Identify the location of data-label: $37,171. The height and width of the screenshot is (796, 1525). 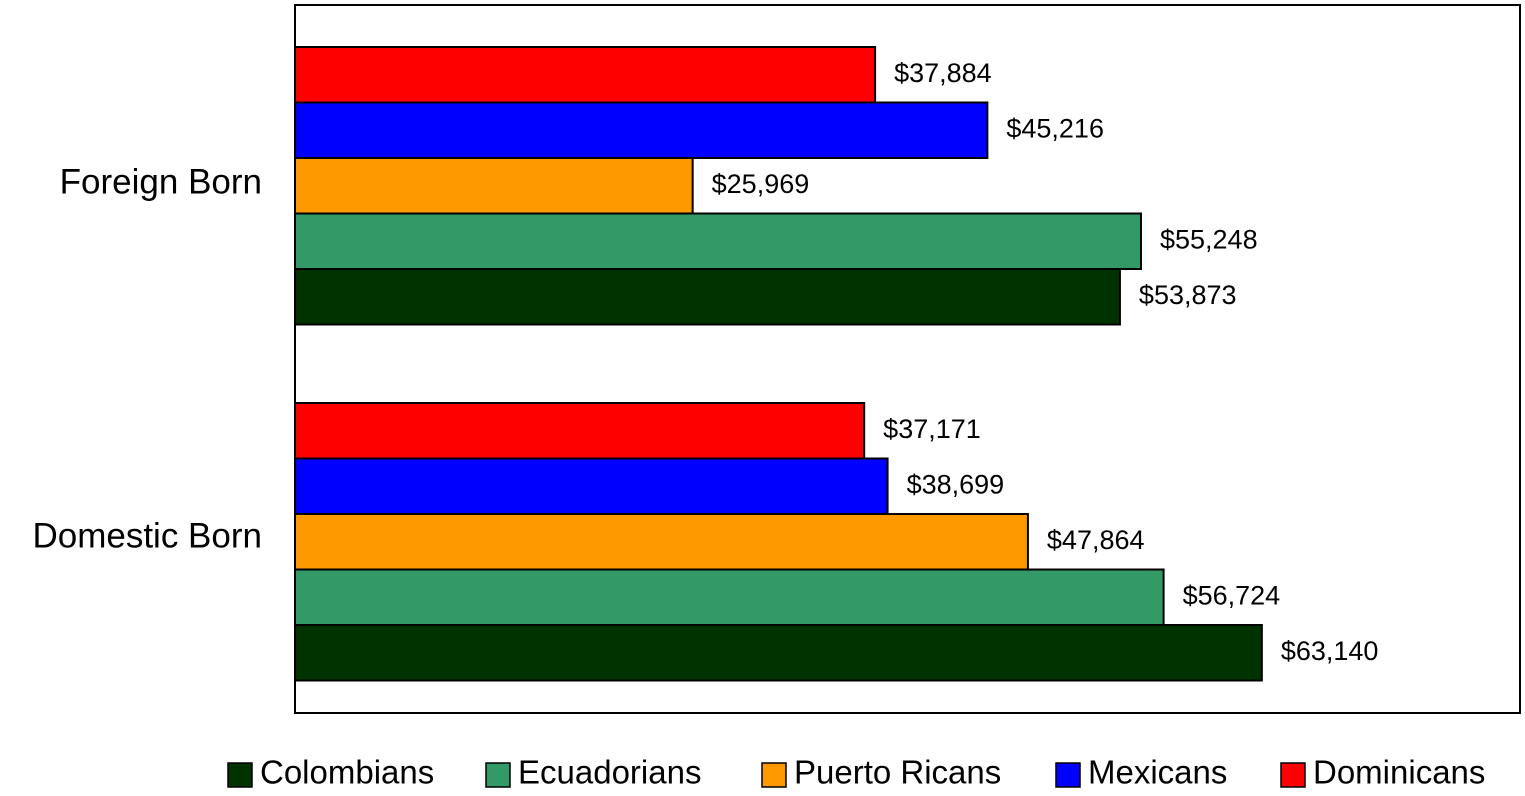
(932, 429).